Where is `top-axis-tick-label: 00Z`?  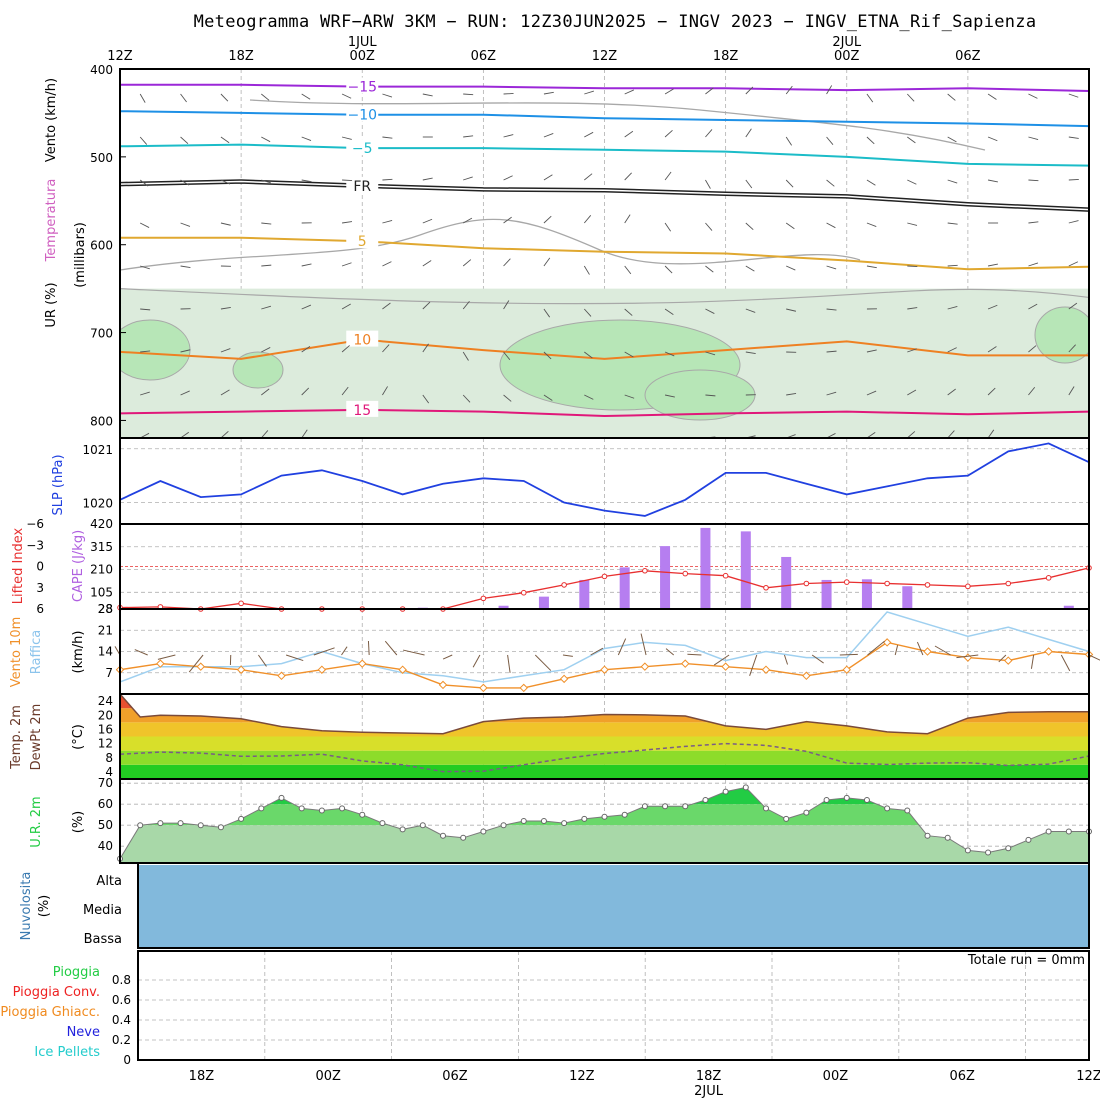
top-axis-tick-label: 00Z is located at coordinates (363, 56).